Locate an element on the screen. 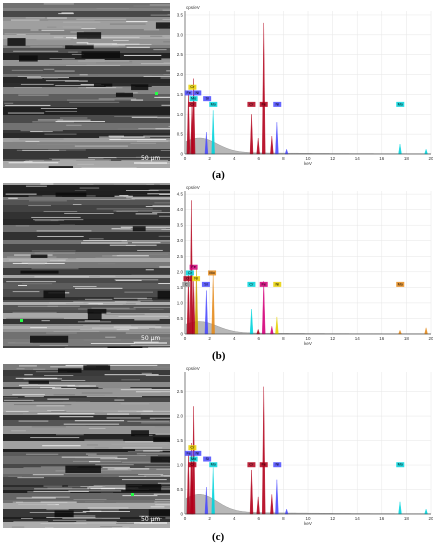 The height and width of the screenshot is (550, 433). element-label: C is located at coordinates (186, 284).